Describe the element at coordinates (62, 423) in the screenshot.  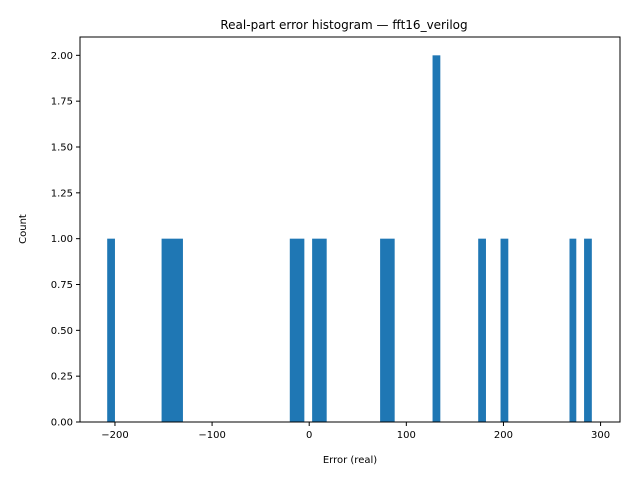
I see `y-tick-label: 0.00` at that location.